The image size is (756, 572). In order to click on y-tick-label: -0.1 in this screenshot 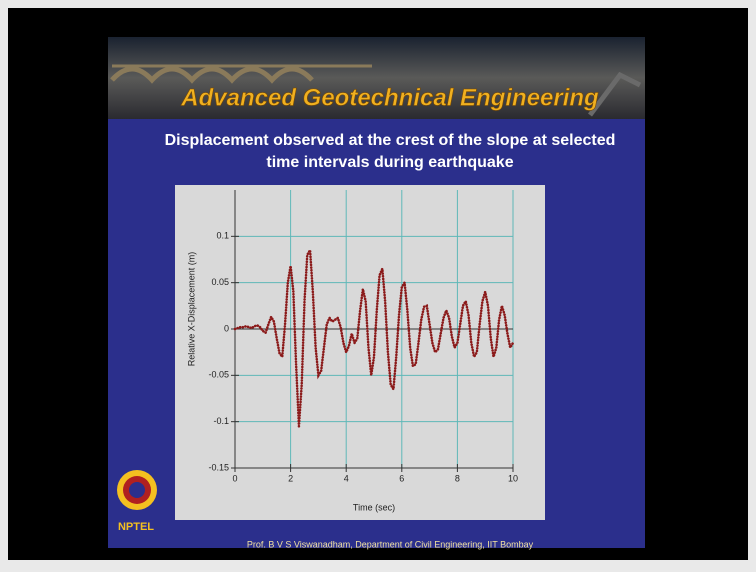, I will do `click(221, 421)`.